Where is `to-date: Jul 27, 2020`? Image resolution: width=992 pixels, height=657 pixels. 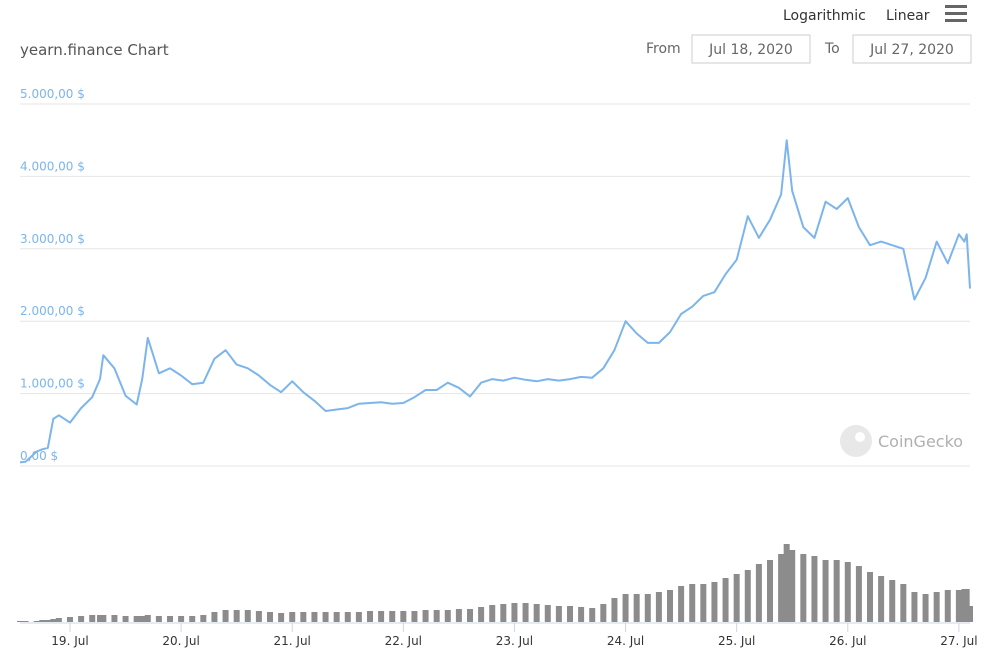 to-date: Jul 27, 2020 is located at coordinates (911, 50).